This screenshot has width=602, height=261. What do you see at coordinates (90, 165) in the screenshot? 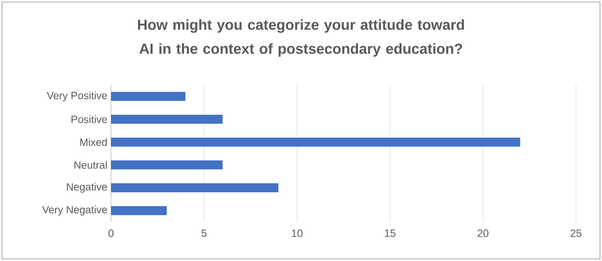
I see `y-tick-label: Neutral` at bounding box center [90, 165].